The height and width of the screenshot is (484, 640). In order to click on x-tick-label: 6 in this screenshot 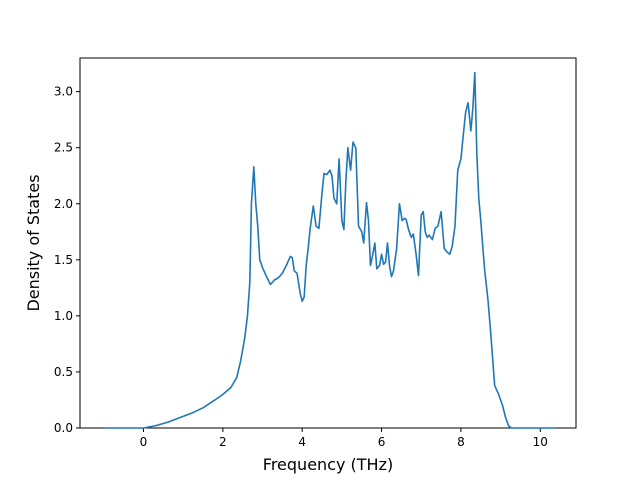, I will do `click(382, 442)`.